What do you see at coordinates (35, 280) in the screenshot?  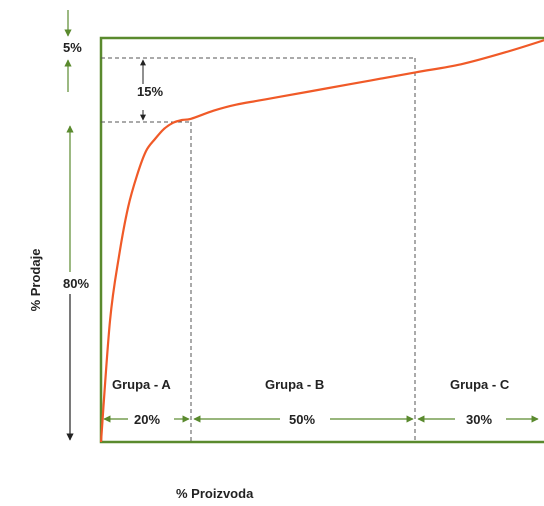 I see `y-axis-label: % Prodaje` at bounding box center [35, 280].